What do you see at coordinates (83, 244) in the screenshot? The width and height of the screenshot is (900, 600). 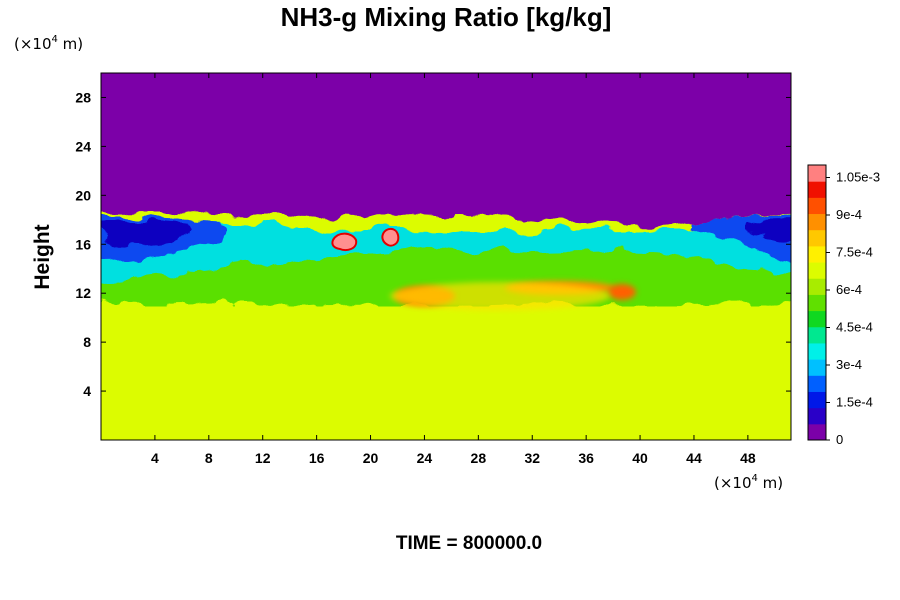 I see `y-tick-label: 16` at bounding box center [83, 244].